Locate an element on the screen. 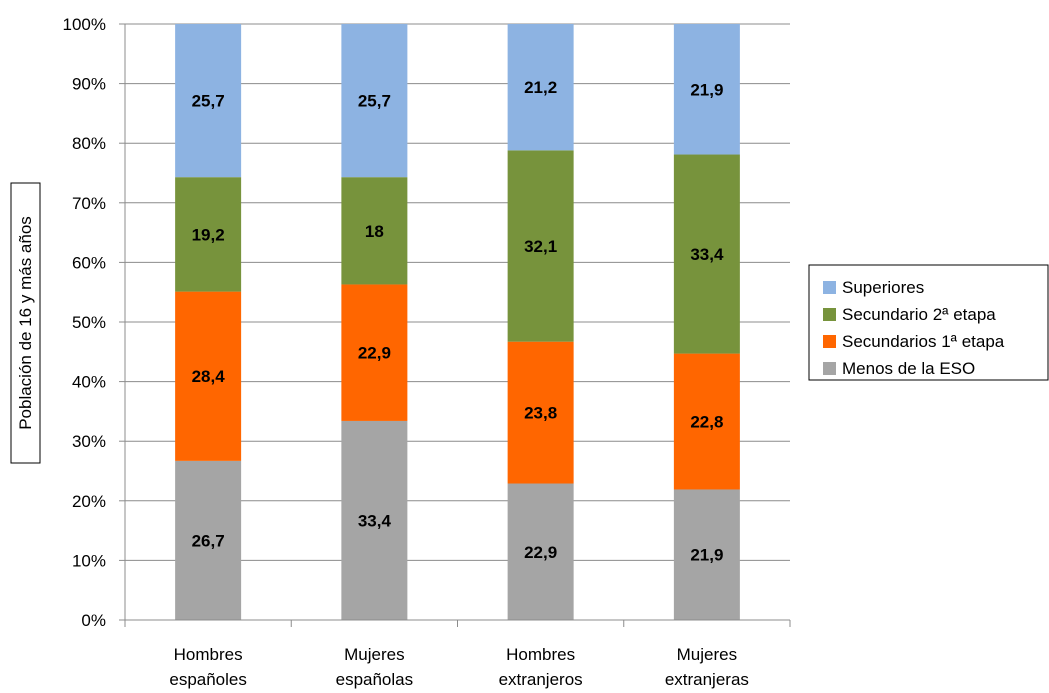 This screenshot has height=693, width=1049. x-tick-label: extranjeras is located at coordinates (707, 679).